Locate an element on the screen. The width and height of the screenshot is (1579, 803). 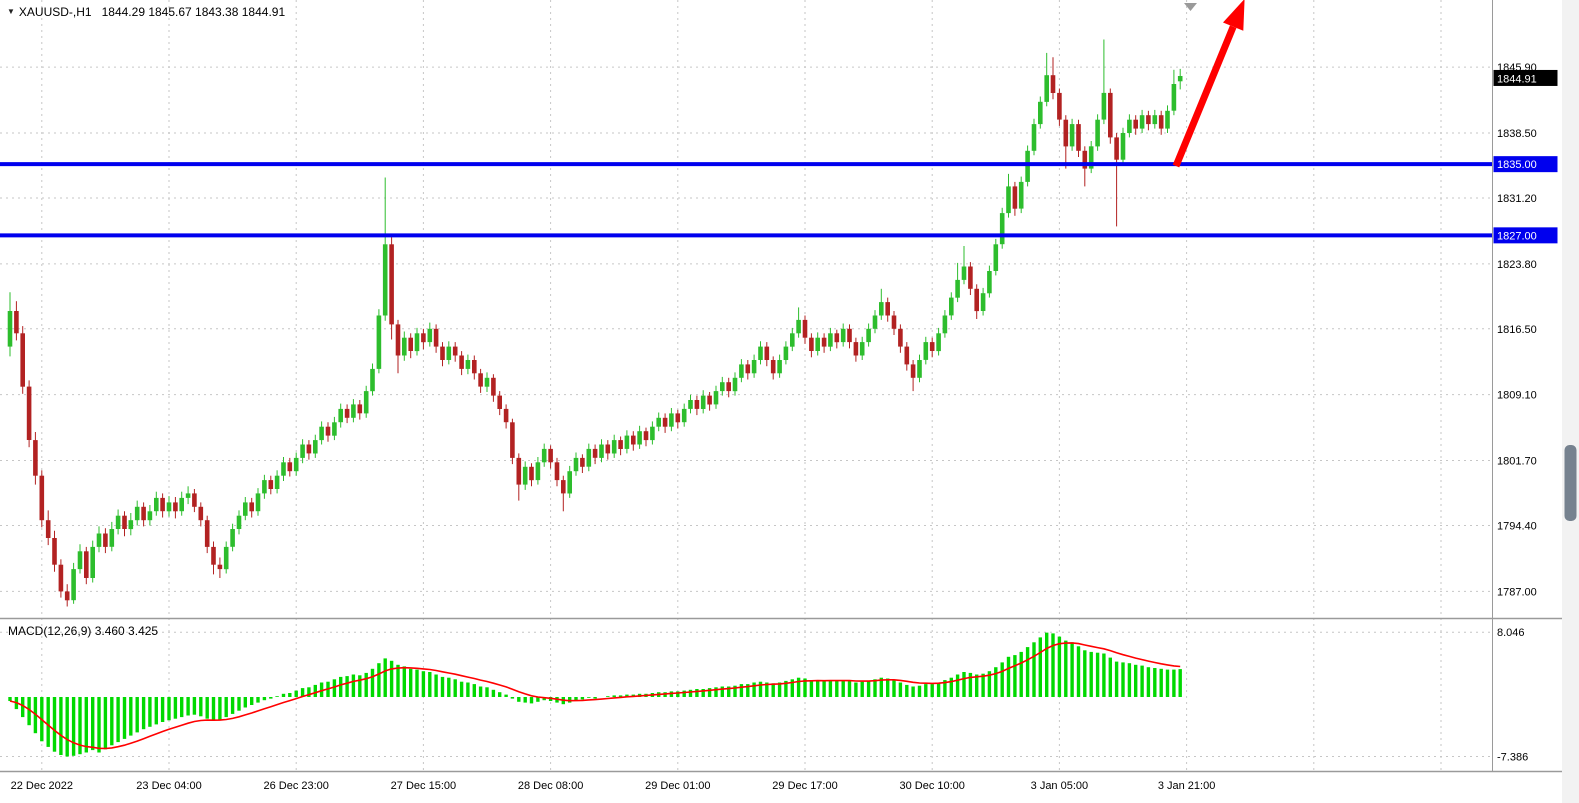
svg-text: 1827.00 is located at coordinates (1517, 236).